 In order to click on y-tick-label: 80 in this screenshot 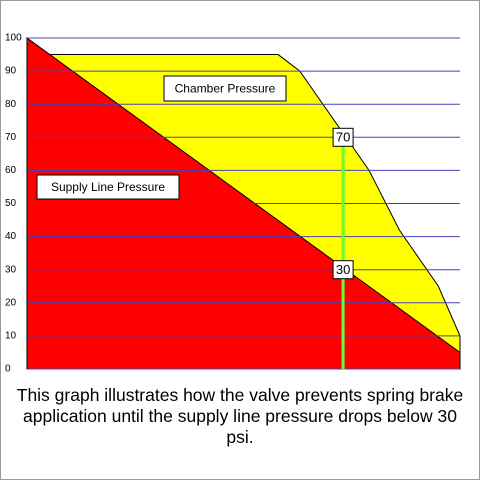, I will do `click(11, 104)`.